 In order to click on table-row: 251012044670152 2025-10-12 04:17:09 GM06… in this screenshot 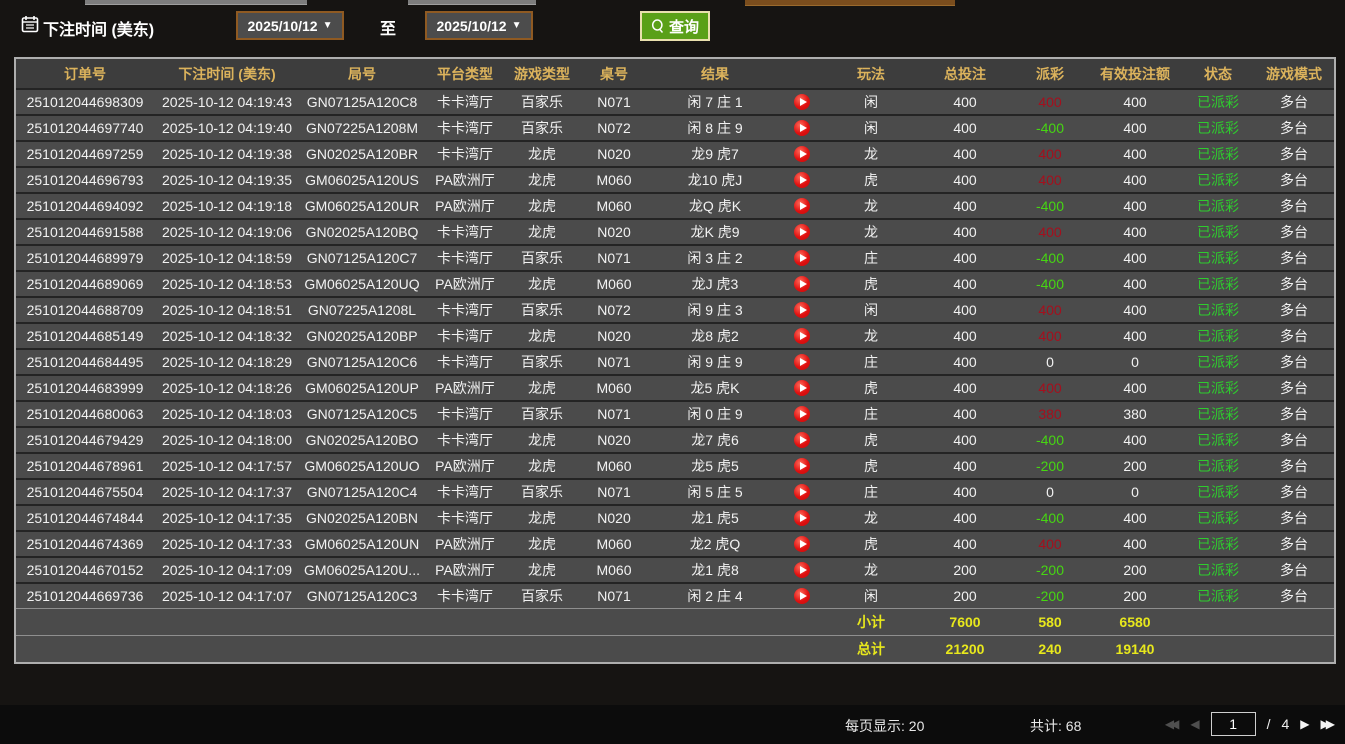, I will do `click(675, 569)`.